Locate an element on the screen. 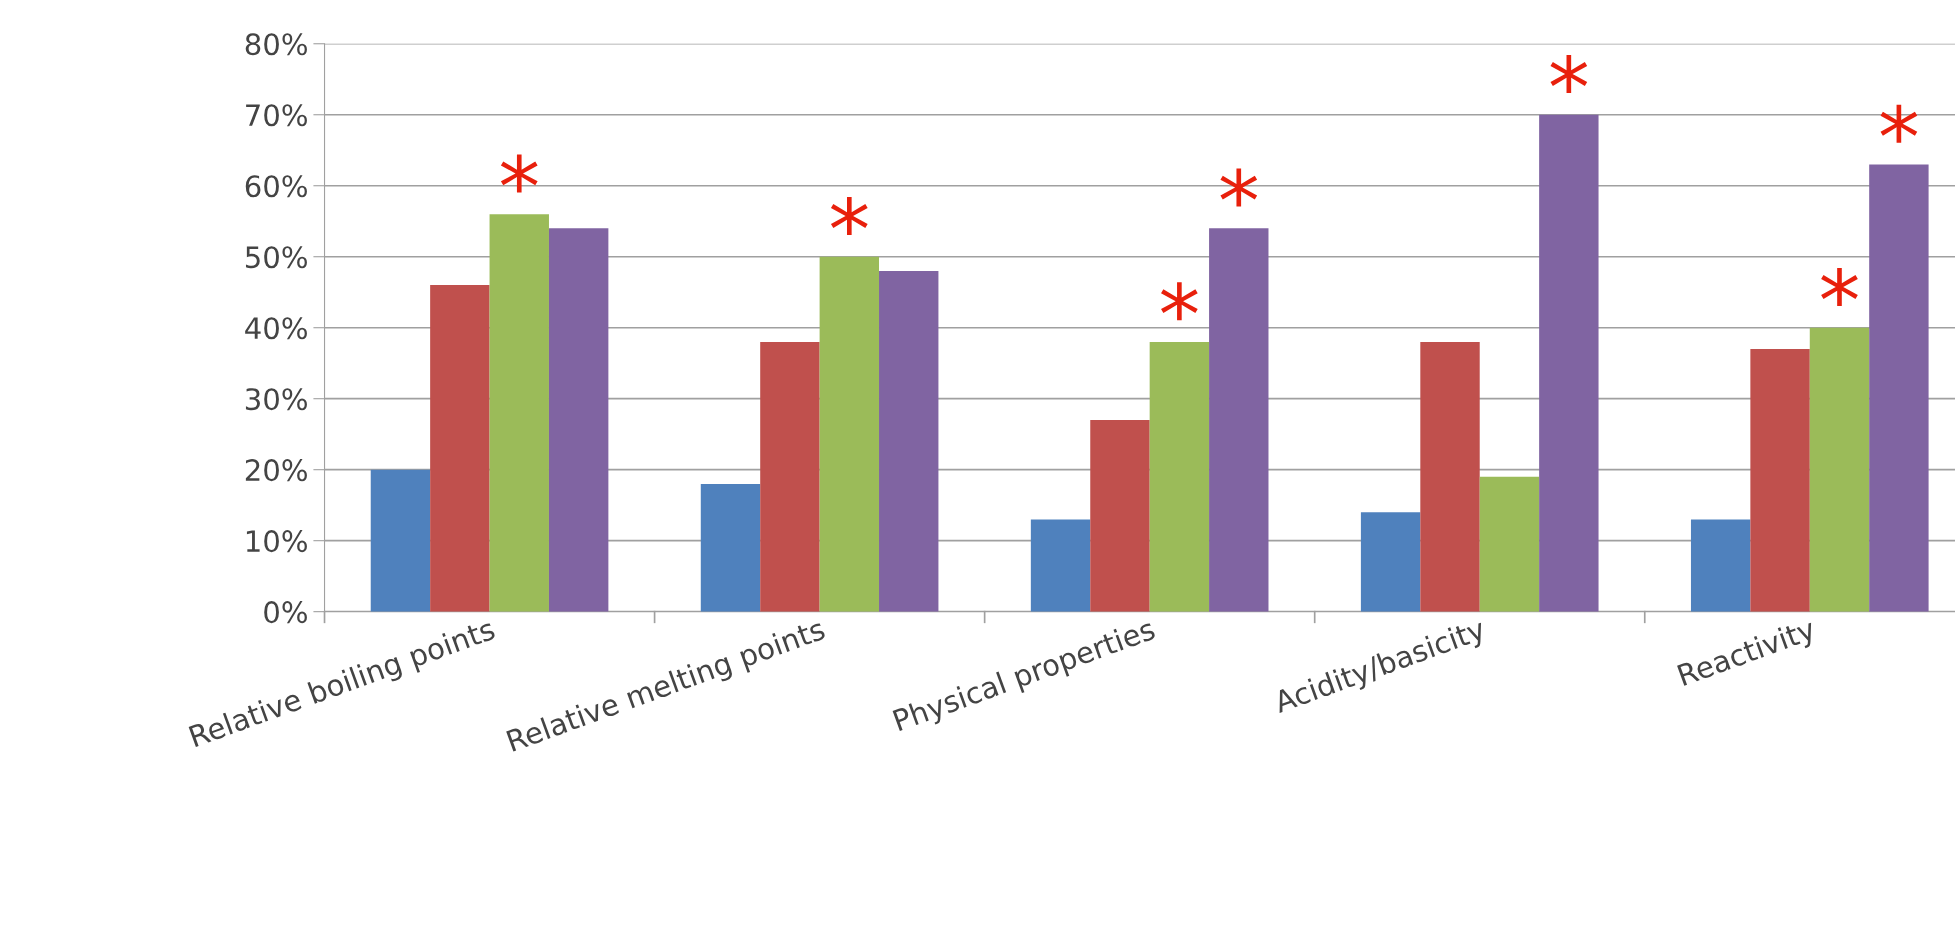 The image size is (1955, 931). y-tick-label: 60% is located at coordinates (276, 186).